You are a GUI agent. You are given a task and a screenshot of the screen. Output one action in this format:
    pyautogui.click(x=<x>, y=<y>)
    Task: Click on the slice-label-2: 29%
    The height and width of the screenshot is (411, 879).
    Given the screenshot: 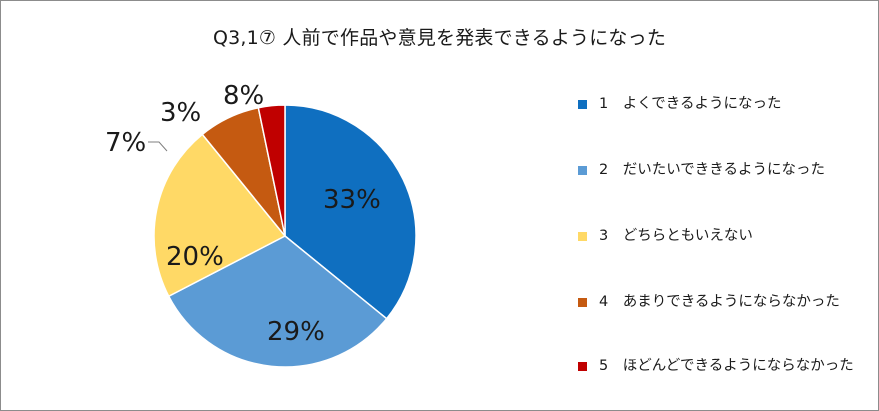 What is the action you would take?
    pyautogui.click(x=296, y=332)
    